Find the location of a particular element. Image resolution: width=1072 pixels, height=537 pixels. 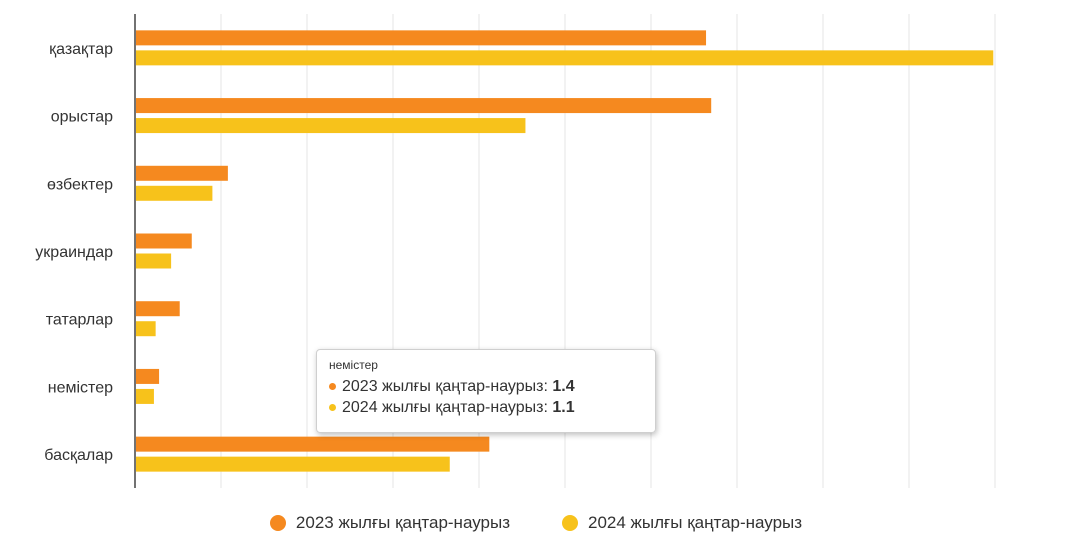

legend-label: 2024 жылғы қаңтар-наурыз is located at coordinates (695, 522).